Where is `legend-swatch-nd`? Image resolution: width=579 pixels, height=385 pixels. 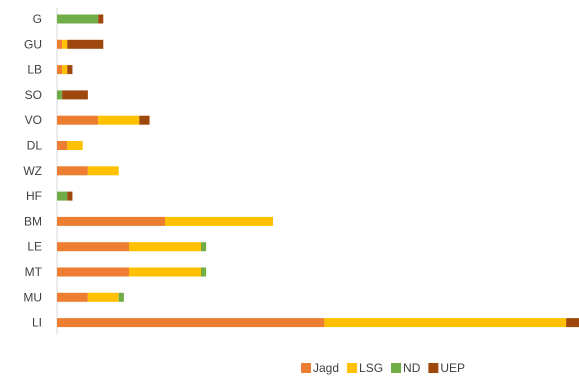 legend-swatch-nd is located at coordinates (396, 368).